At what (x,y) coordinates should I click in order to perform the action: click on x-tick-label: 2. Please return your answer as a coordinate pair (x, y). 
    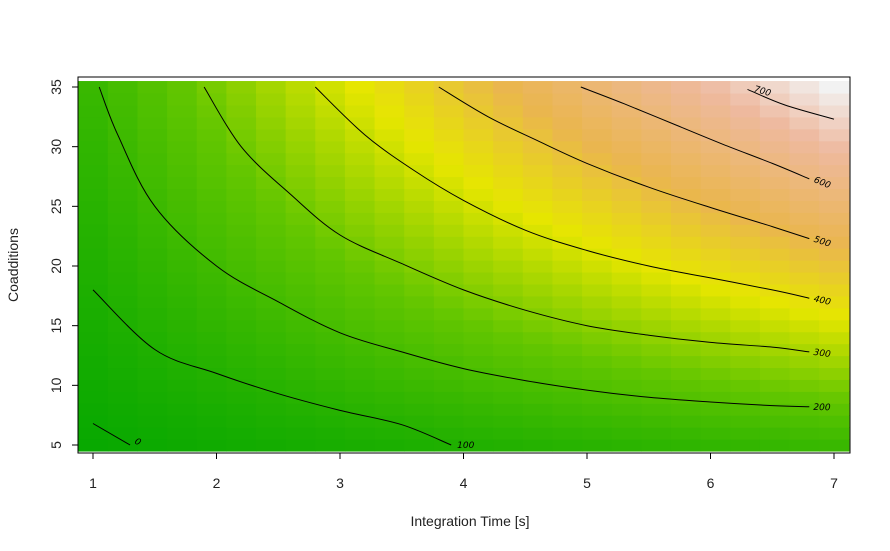
    Looking at the image, I should click on (217, 483).